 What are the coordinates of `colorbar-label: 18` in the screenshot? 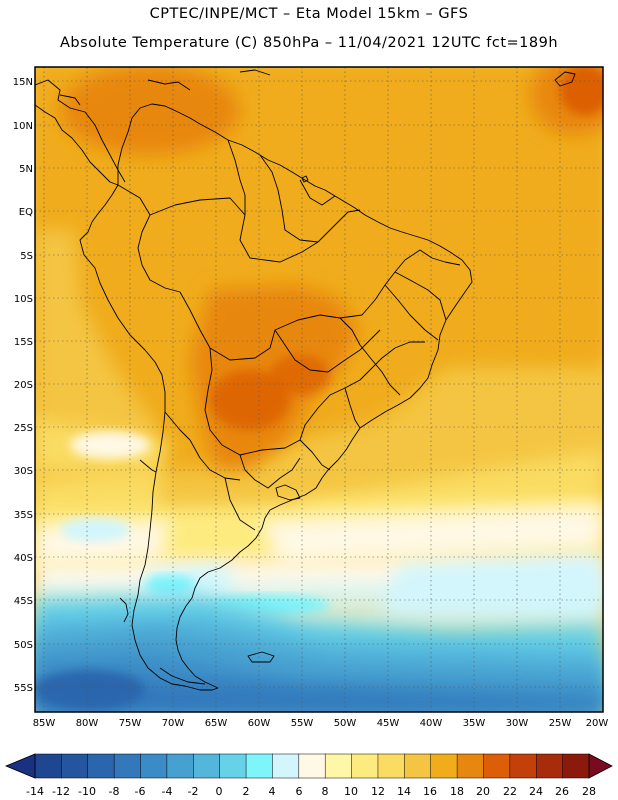 It's located at (457, 791).